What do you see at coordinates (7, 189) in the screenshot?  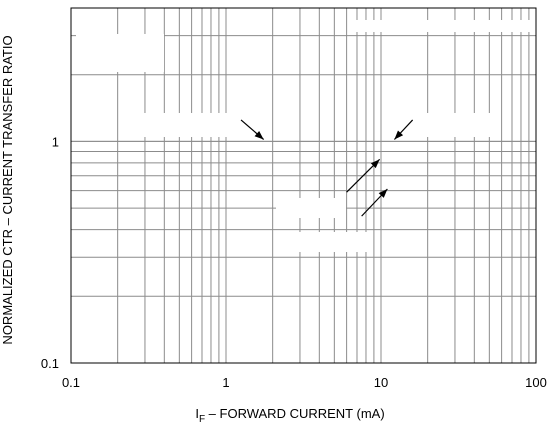 I see `y-axis-title: NORMALIZED CTR – CURRENT TRANSFER RATIO` at bounding box center [7, 189].